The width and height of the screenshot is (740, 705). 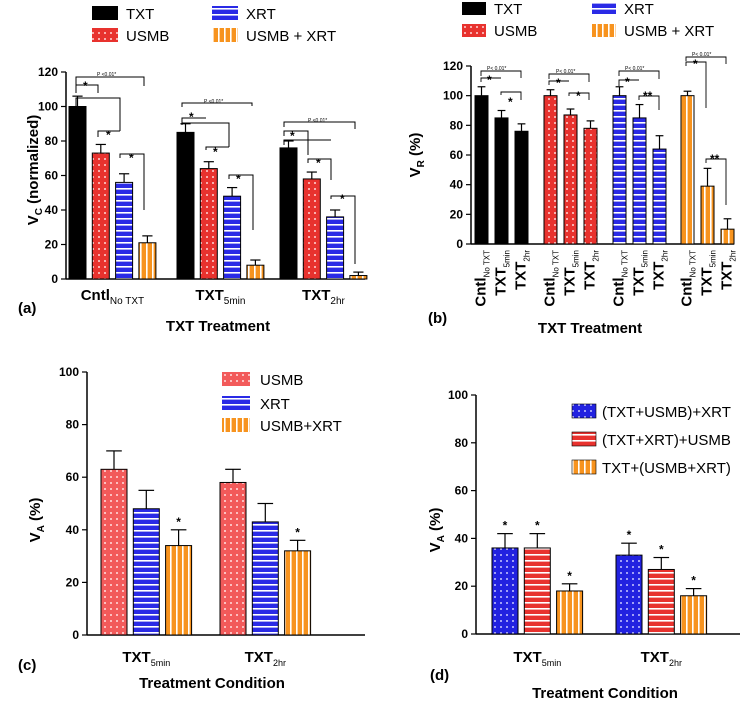 What do you see at coordinates (688, 278) in the screenshot?
I see `x-tick-label-b-3-0: CntlNo TXT` at bounding box center [688, 278].